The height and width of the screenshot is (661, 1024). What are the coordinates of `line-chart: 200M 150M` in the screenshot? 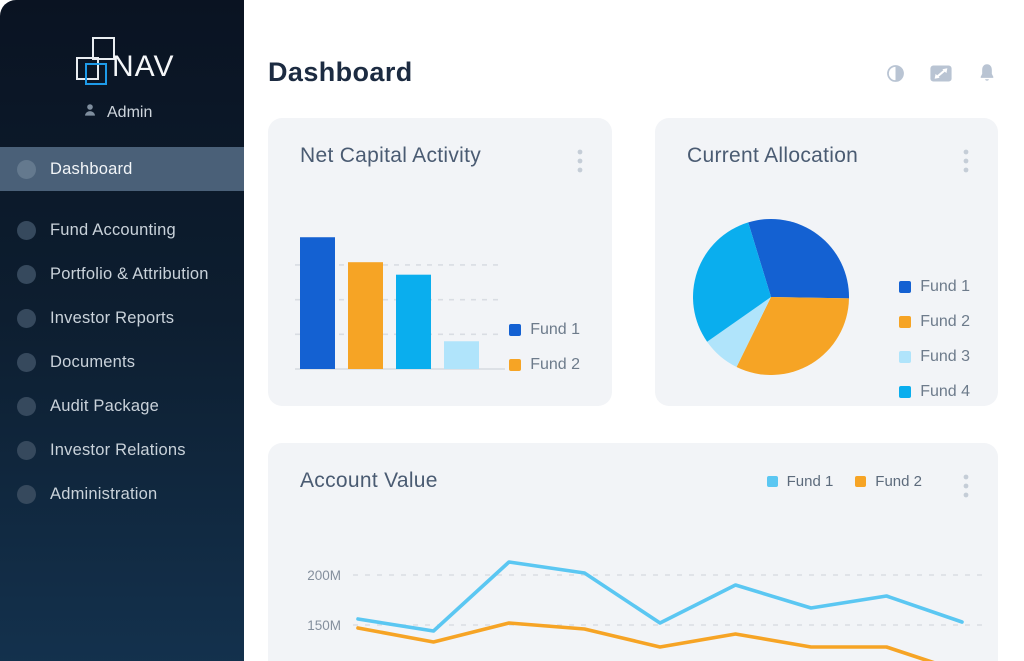 It's located at (647, 610).